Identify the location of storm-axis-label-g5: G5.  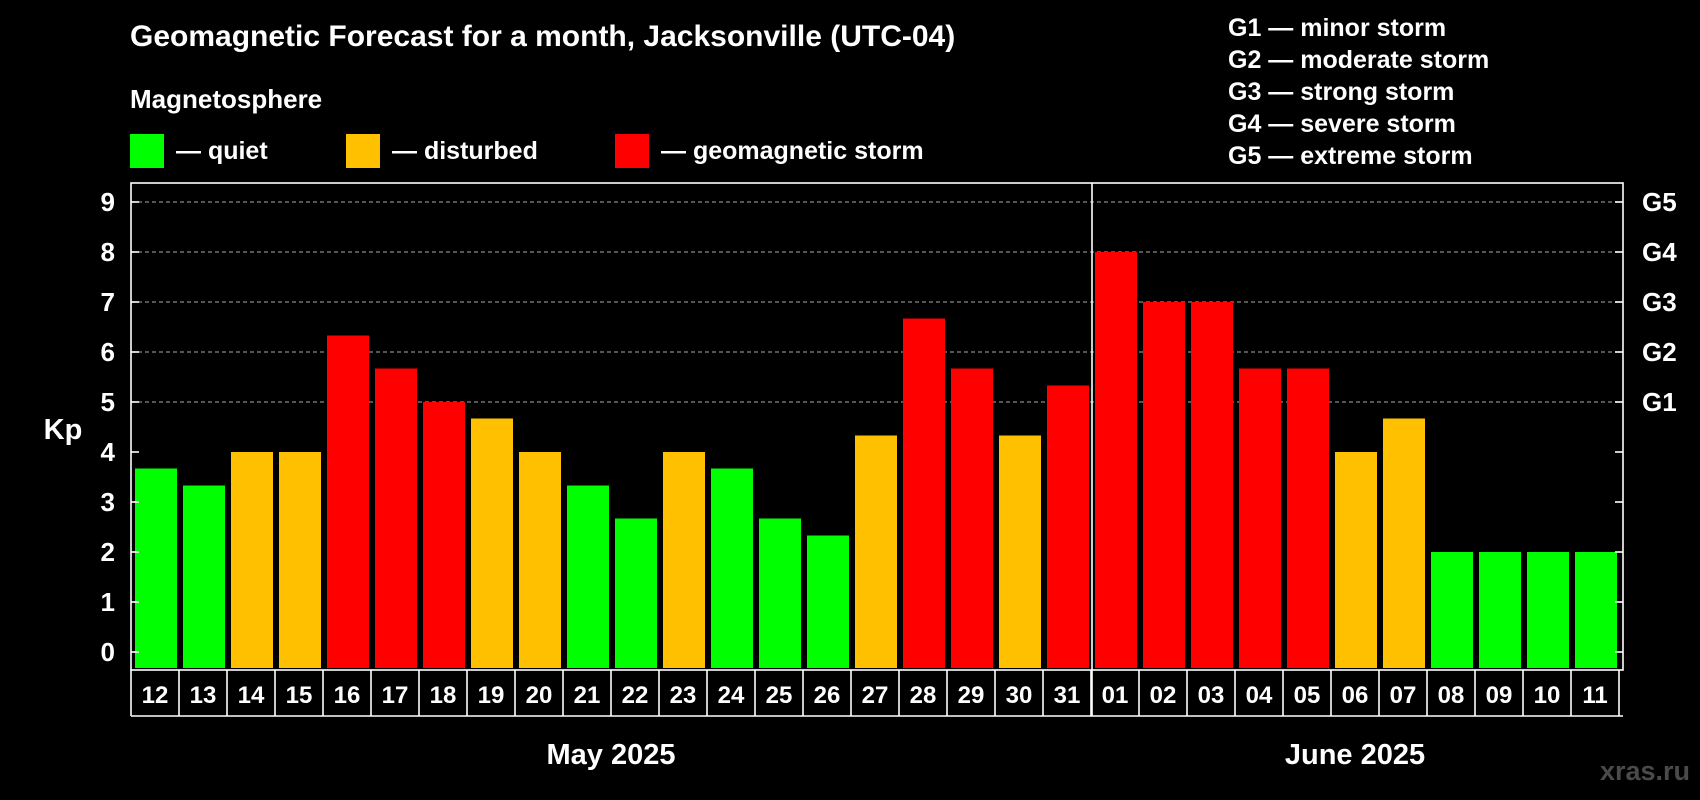
(1659, 202).